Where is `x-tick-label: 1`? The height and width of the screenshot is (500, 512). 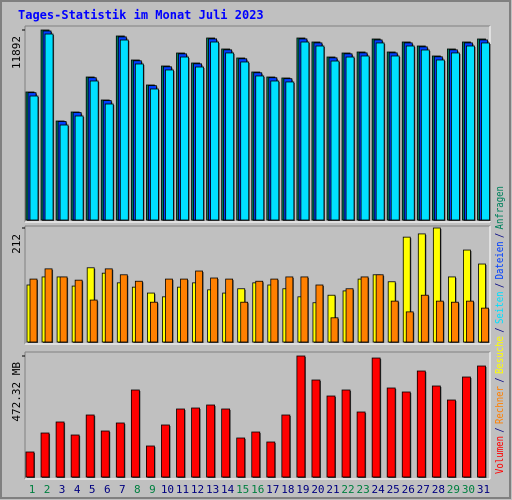
x-tick-label: 1 is located at coordinates (32, 489).